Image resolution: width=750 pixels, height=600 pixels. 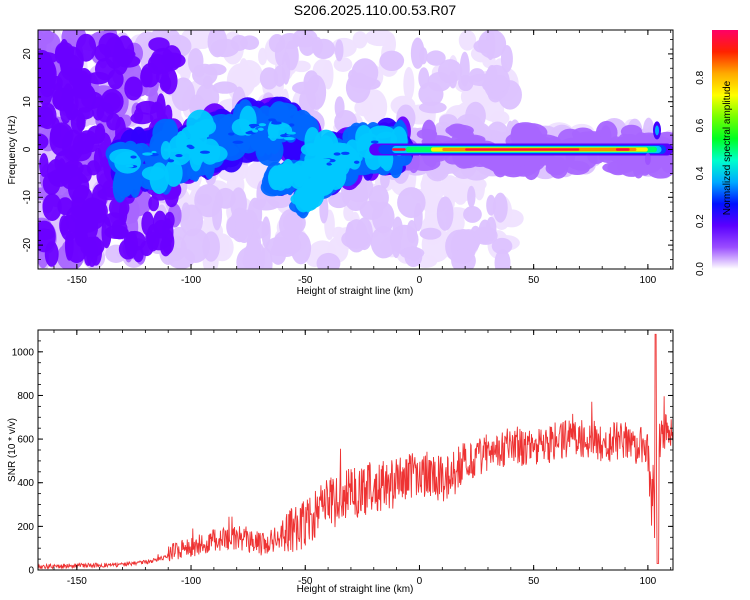 I want to click on snr-x-axis-label: Height of straight line (km), so click(x=355, y=589).